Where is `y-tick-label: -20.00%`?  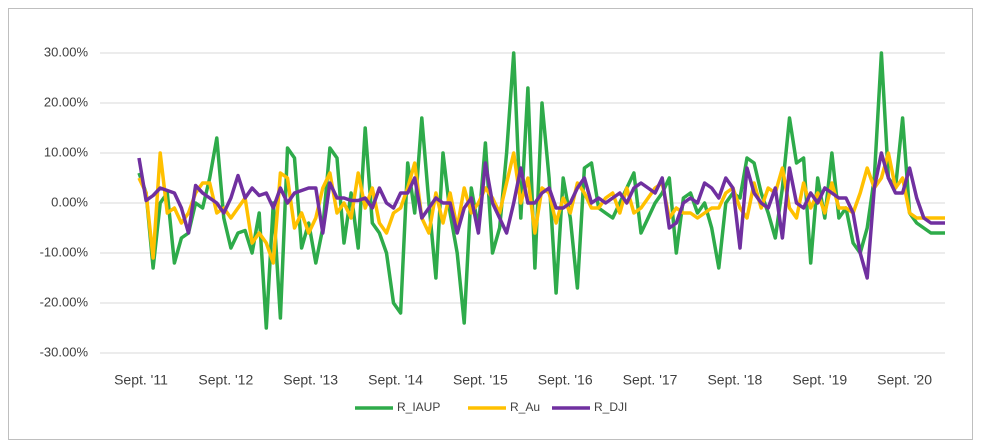
y-tick-label: -20.00% is located at coordinates (64, 301).